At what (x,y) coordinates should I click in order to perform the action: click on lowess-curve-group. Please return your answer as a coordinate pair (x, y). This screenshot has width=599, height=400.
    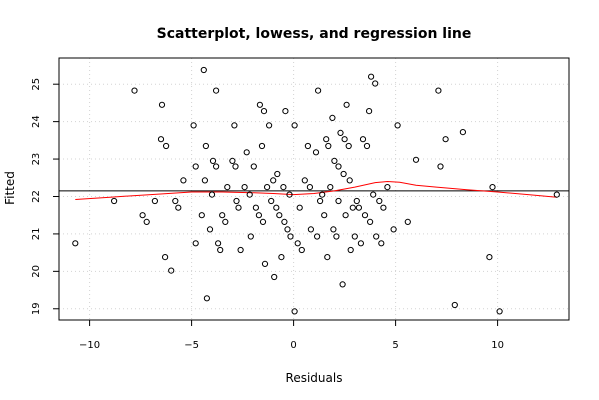
    Looking at the image, I should click on (316, 190).